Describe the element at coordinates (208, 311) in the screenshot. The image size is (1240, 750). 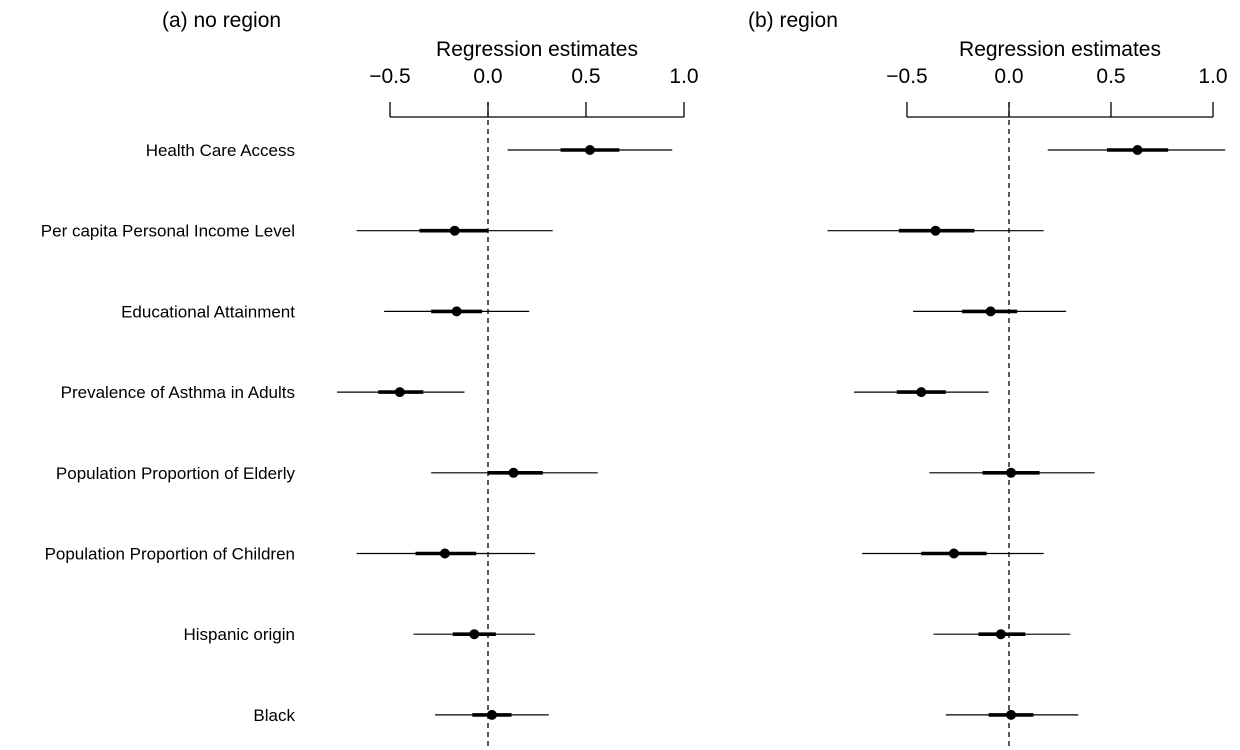
I see `row-label: Educational Attainment` at that location.